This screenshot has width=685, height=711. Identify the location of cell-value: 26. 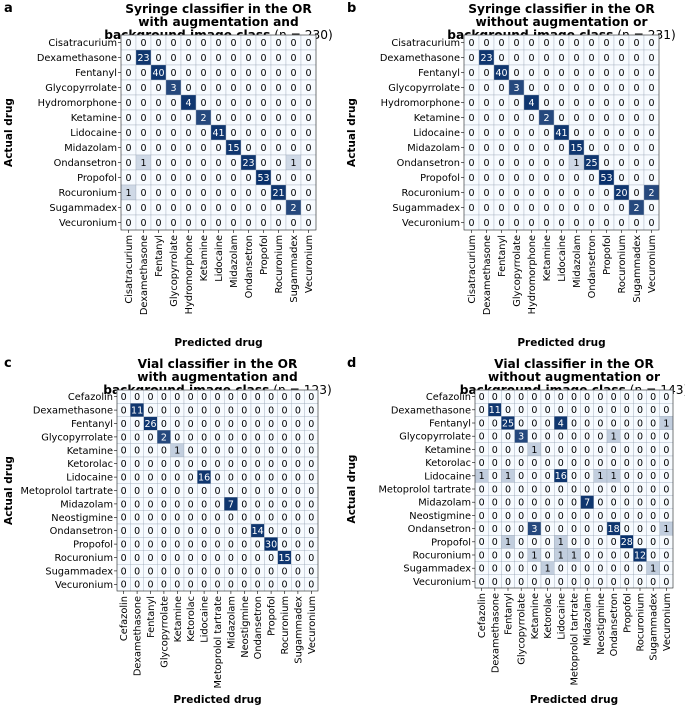
(150, 424).